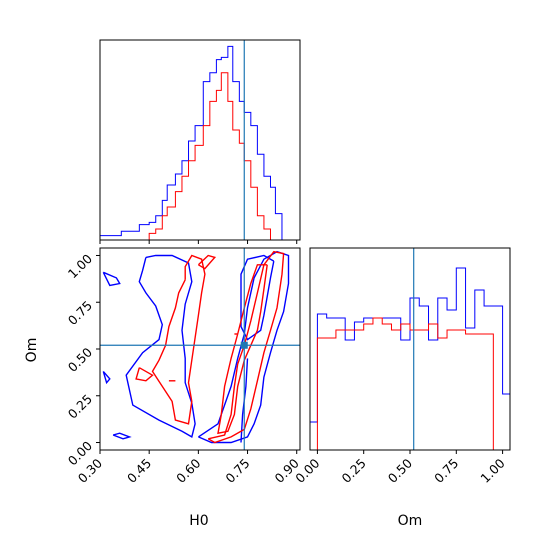  What do you see at coordinates (80, 266) in the screenshot?
I see `om-y-tick-label-4: 1.00` at bounding box center [80, 266].